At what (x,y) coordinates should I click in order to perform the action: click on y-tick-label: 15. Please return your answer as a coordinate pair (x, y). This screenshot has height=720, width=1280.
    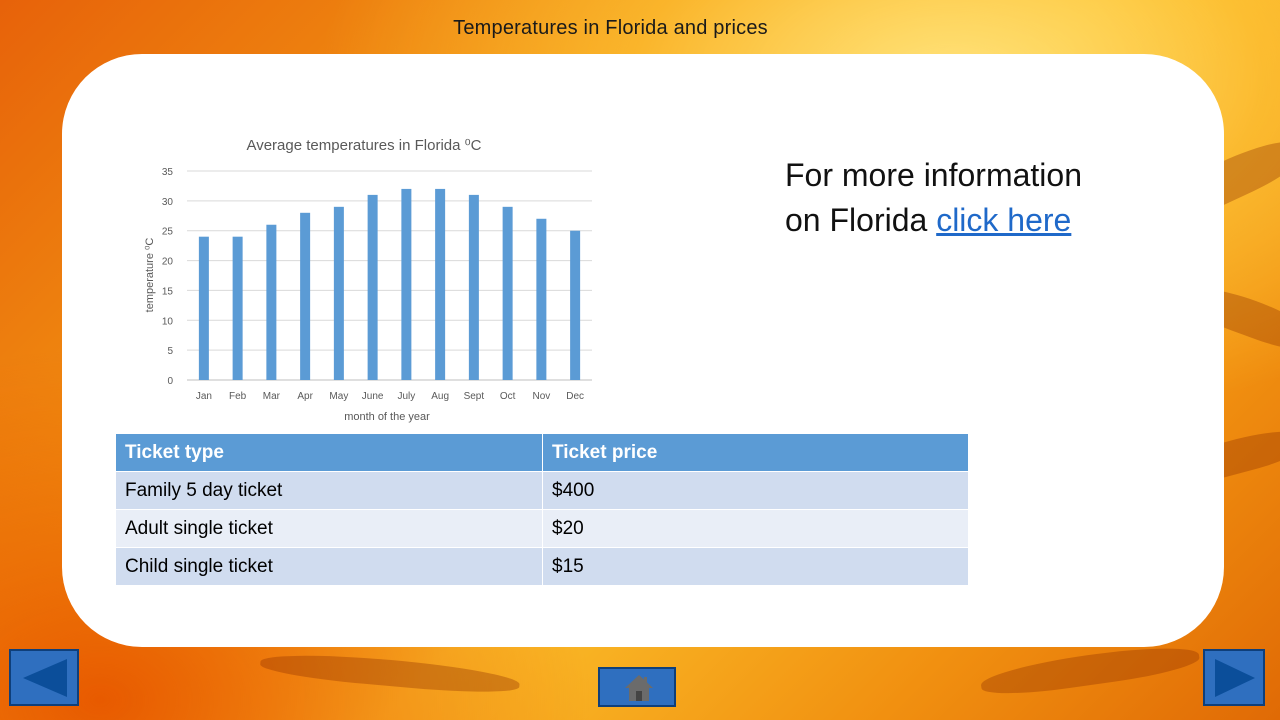
    Looking at the image, I should click on (168, 291).